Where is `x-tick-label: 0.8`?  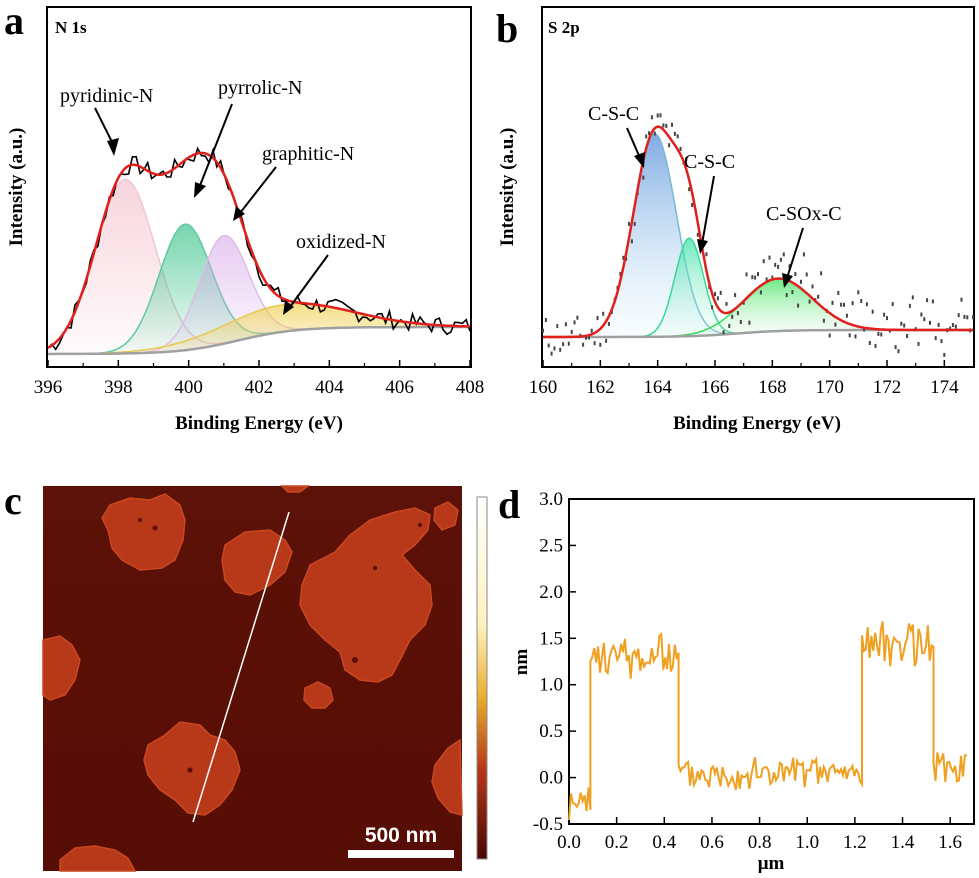
x-tick-label: 0.8 is located at coordinates (760, 842).